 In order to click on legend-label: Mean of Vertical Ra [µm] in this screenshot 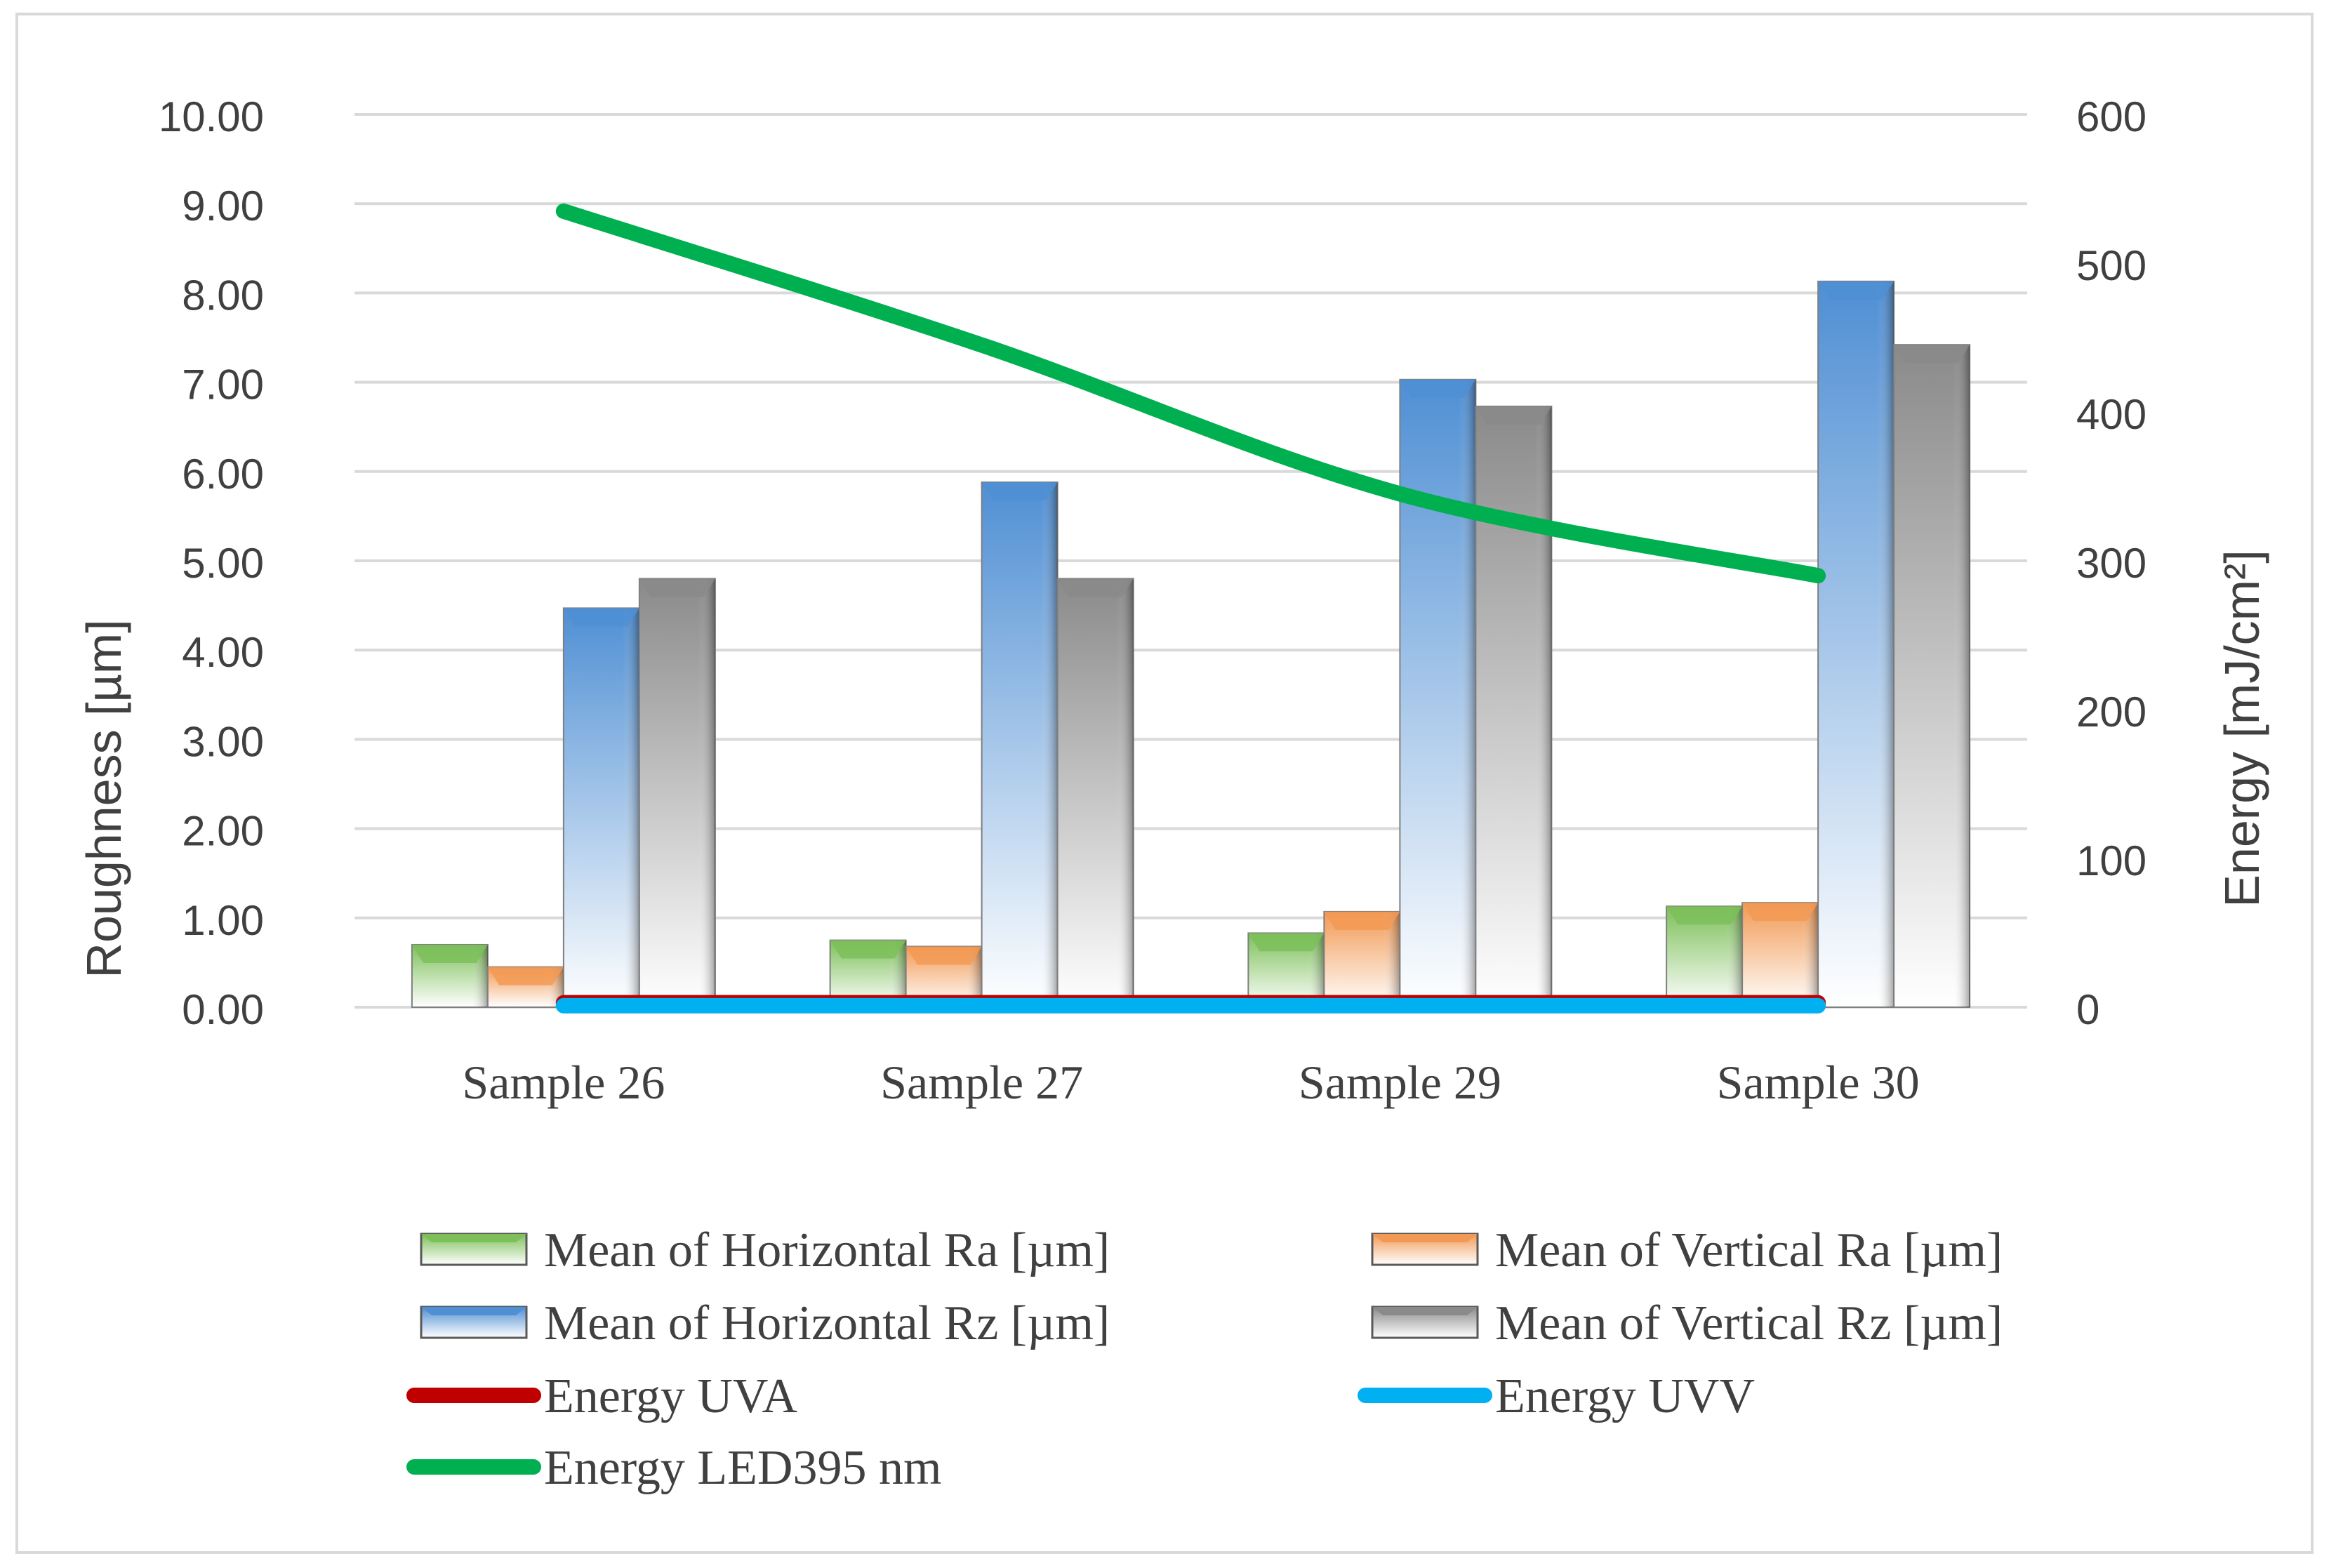, I will do `click(1749, 1250)`.